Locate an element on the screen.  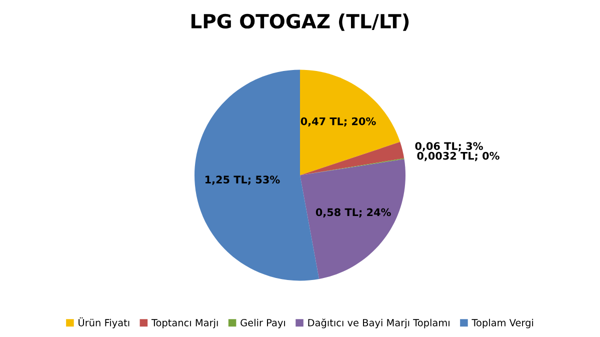
legend-label: Toptancı Marjı is located at coordinates (184, 323).